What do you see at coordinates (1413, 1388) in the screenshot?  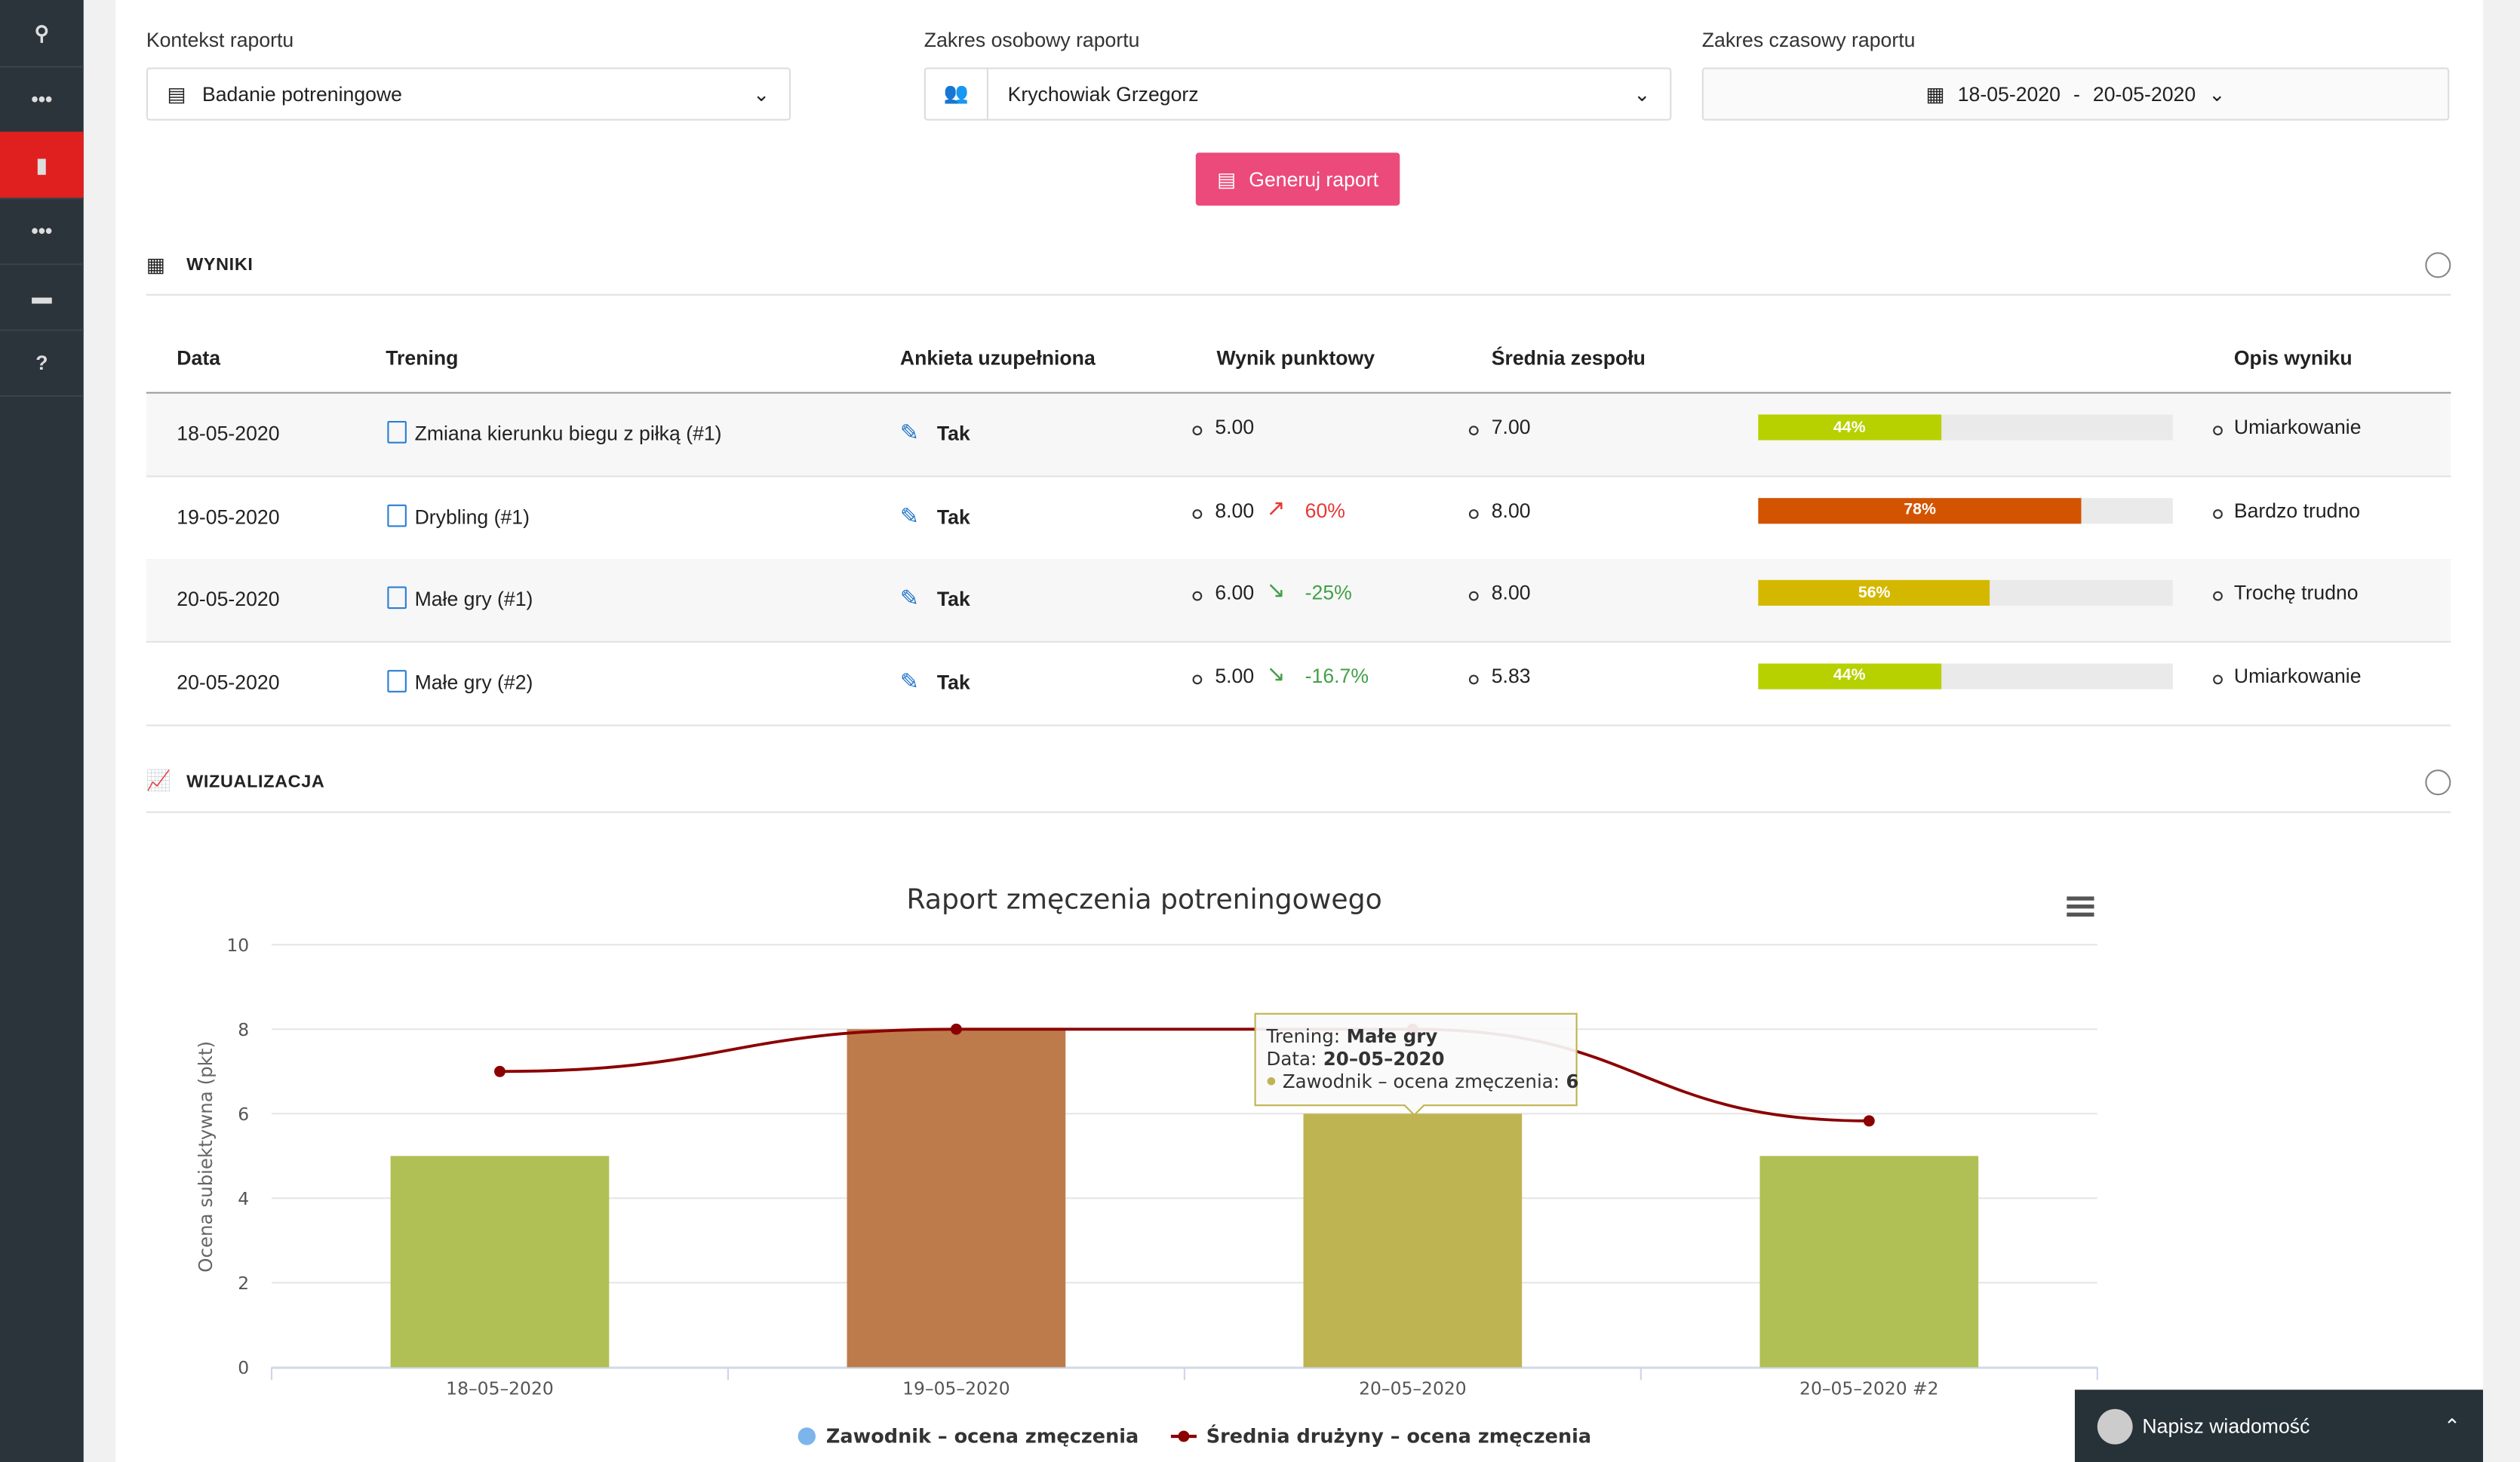 I see `x-tick-label: 20–05–2020` at bounding box center [1413, 1388].